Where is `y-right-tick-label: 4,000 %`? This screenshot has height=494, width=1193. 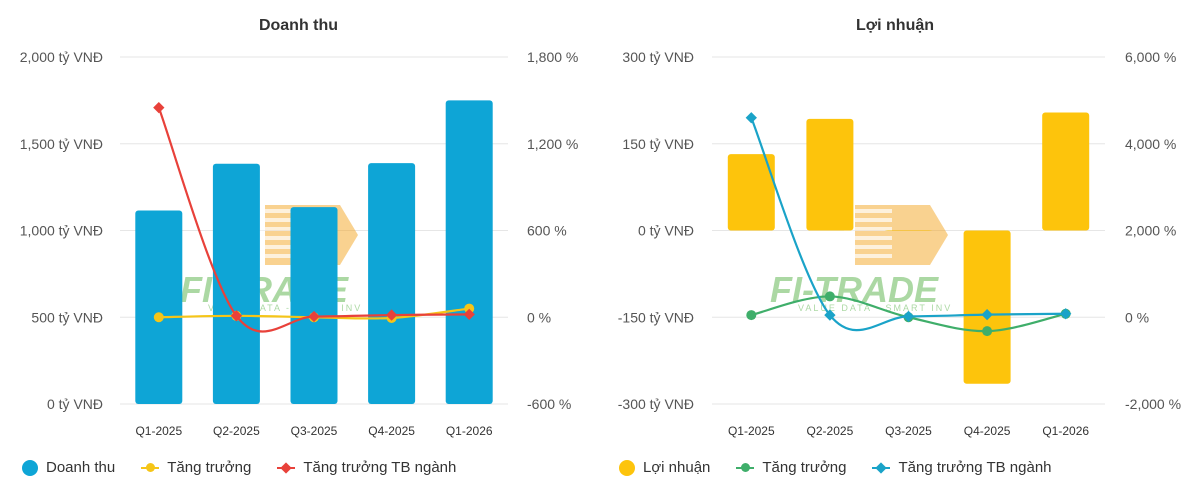
y-right-tick-label: 4,000 % is located at coordinates (1150, 144).